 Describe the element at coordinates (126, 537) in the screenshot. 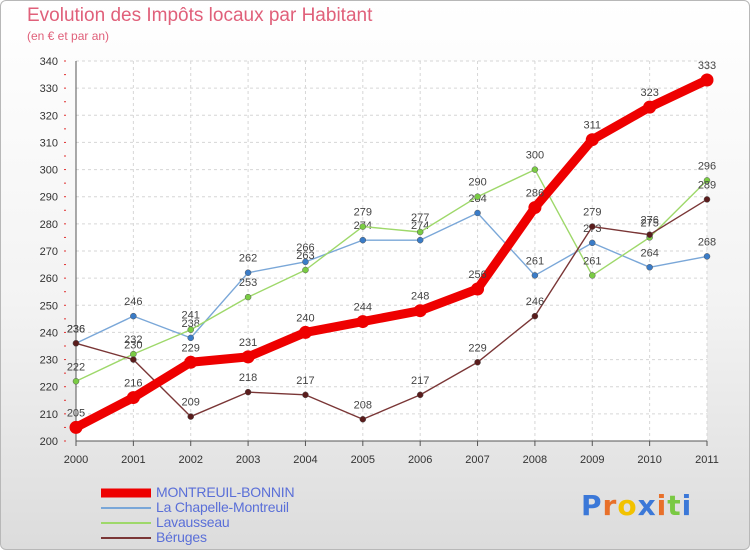

I see `legend-swatch-beruges` at that location.